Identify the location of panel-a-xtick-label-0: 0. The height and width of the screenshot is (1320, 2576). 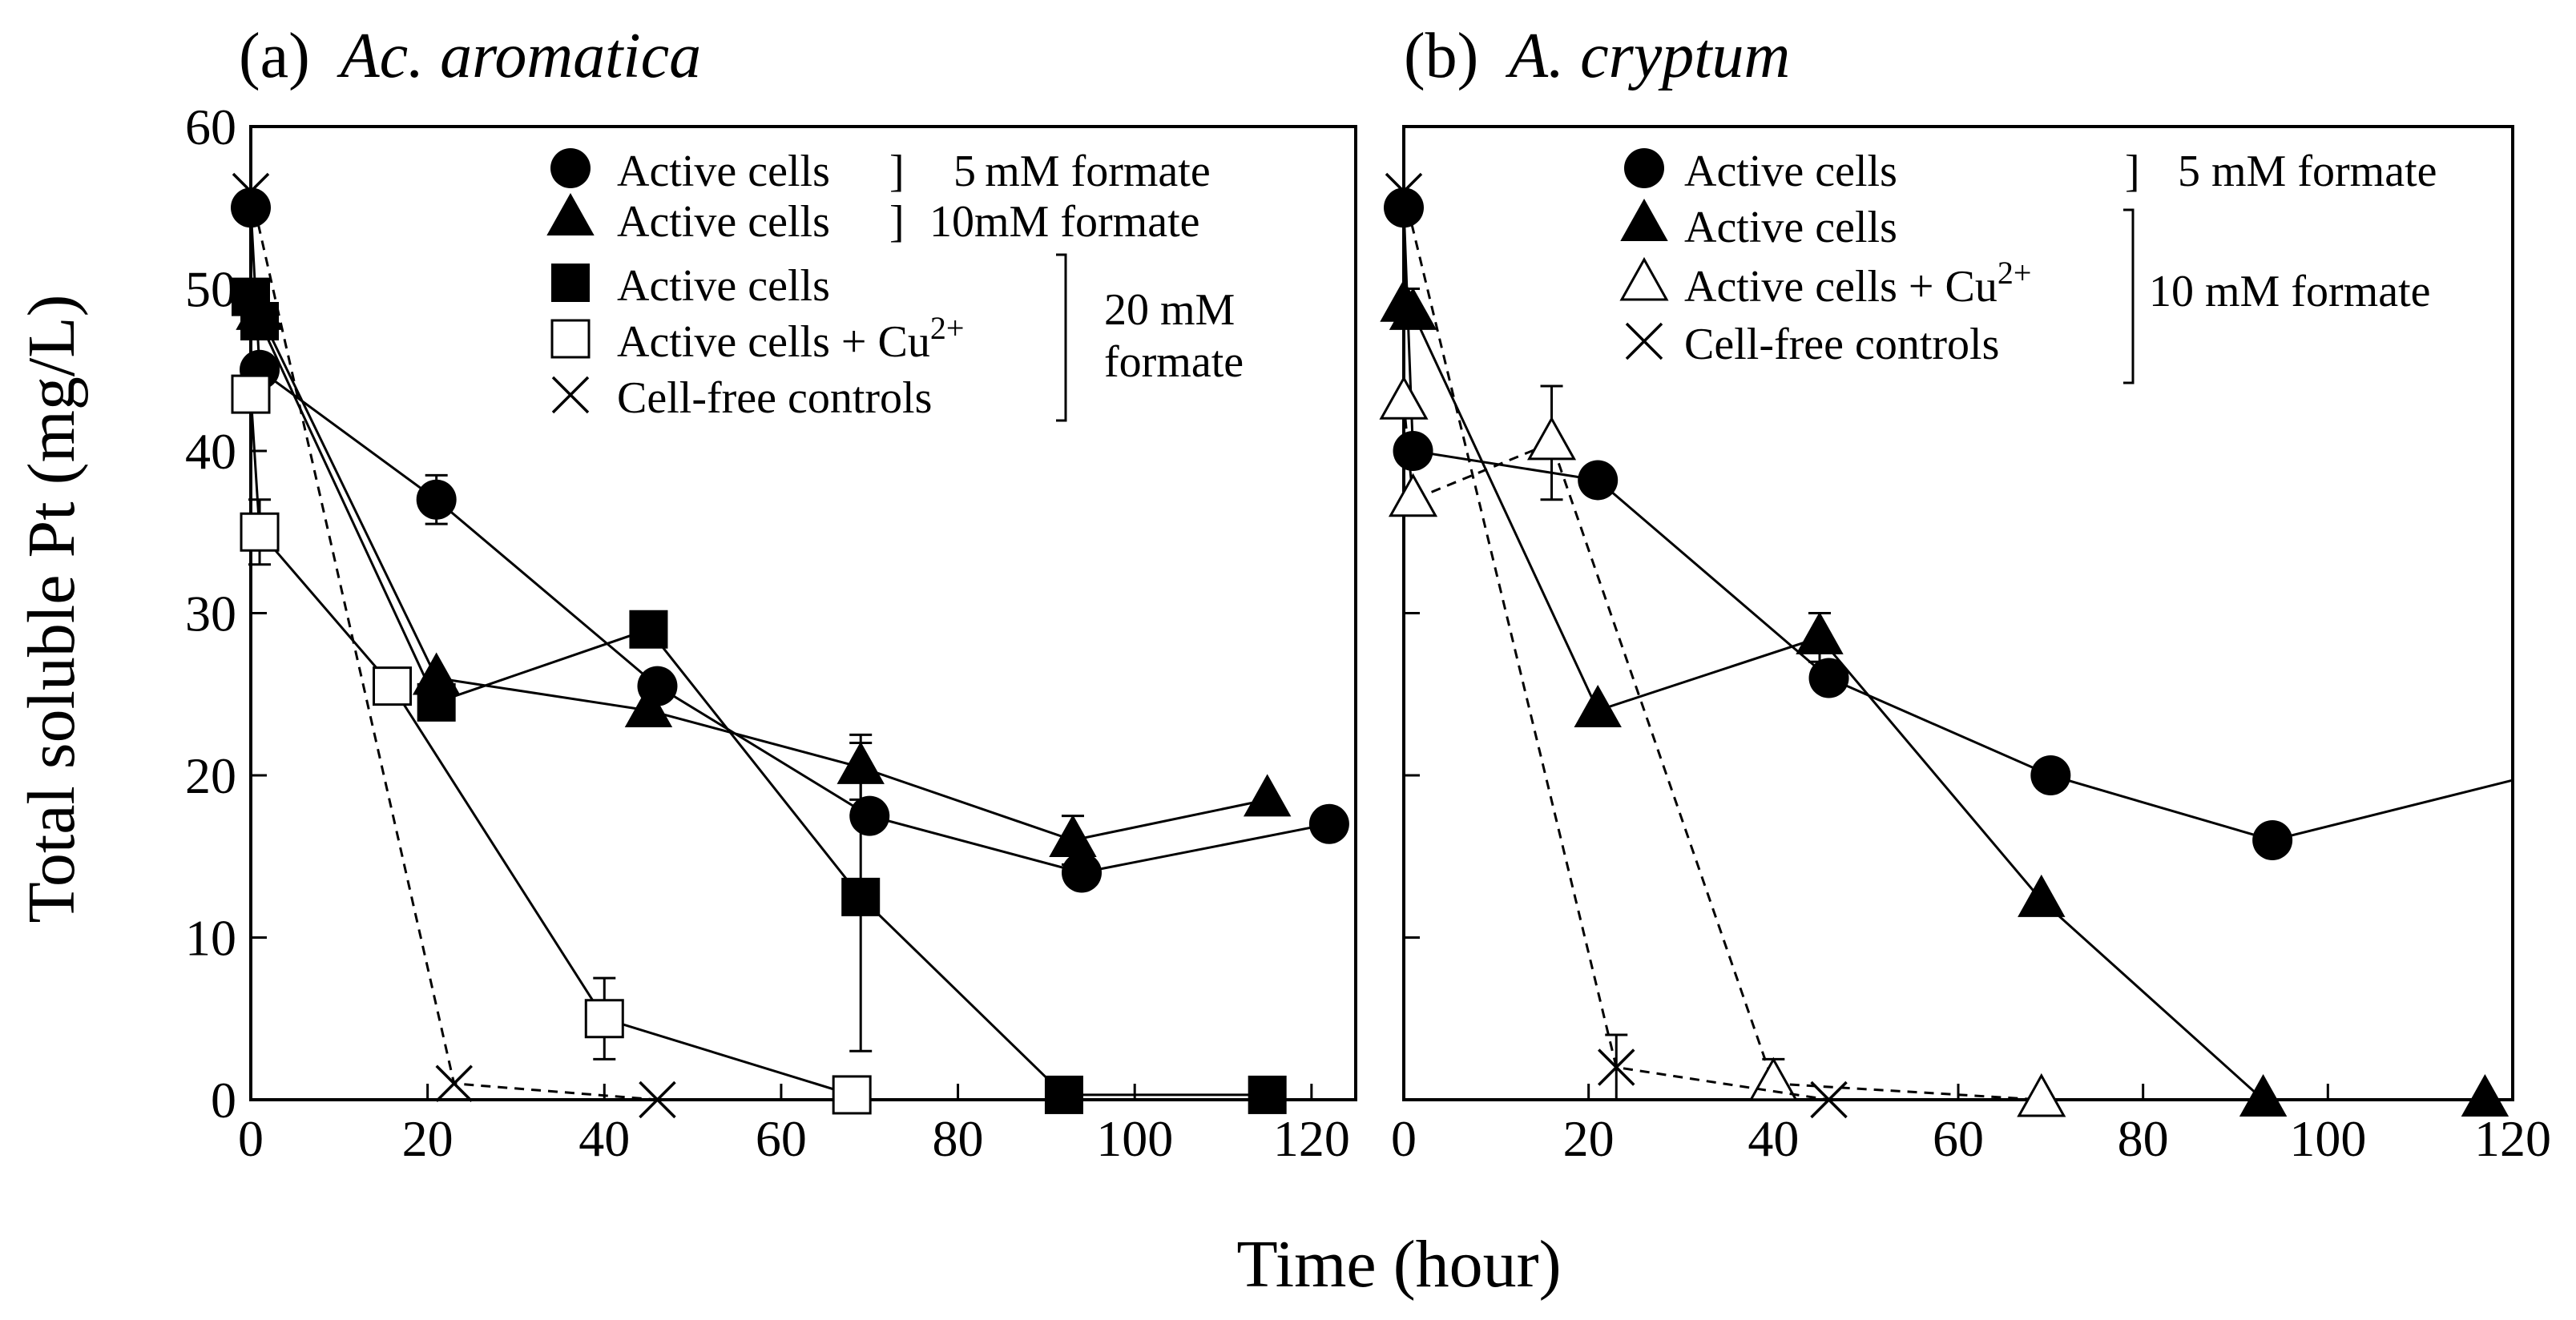
(251, 1138).